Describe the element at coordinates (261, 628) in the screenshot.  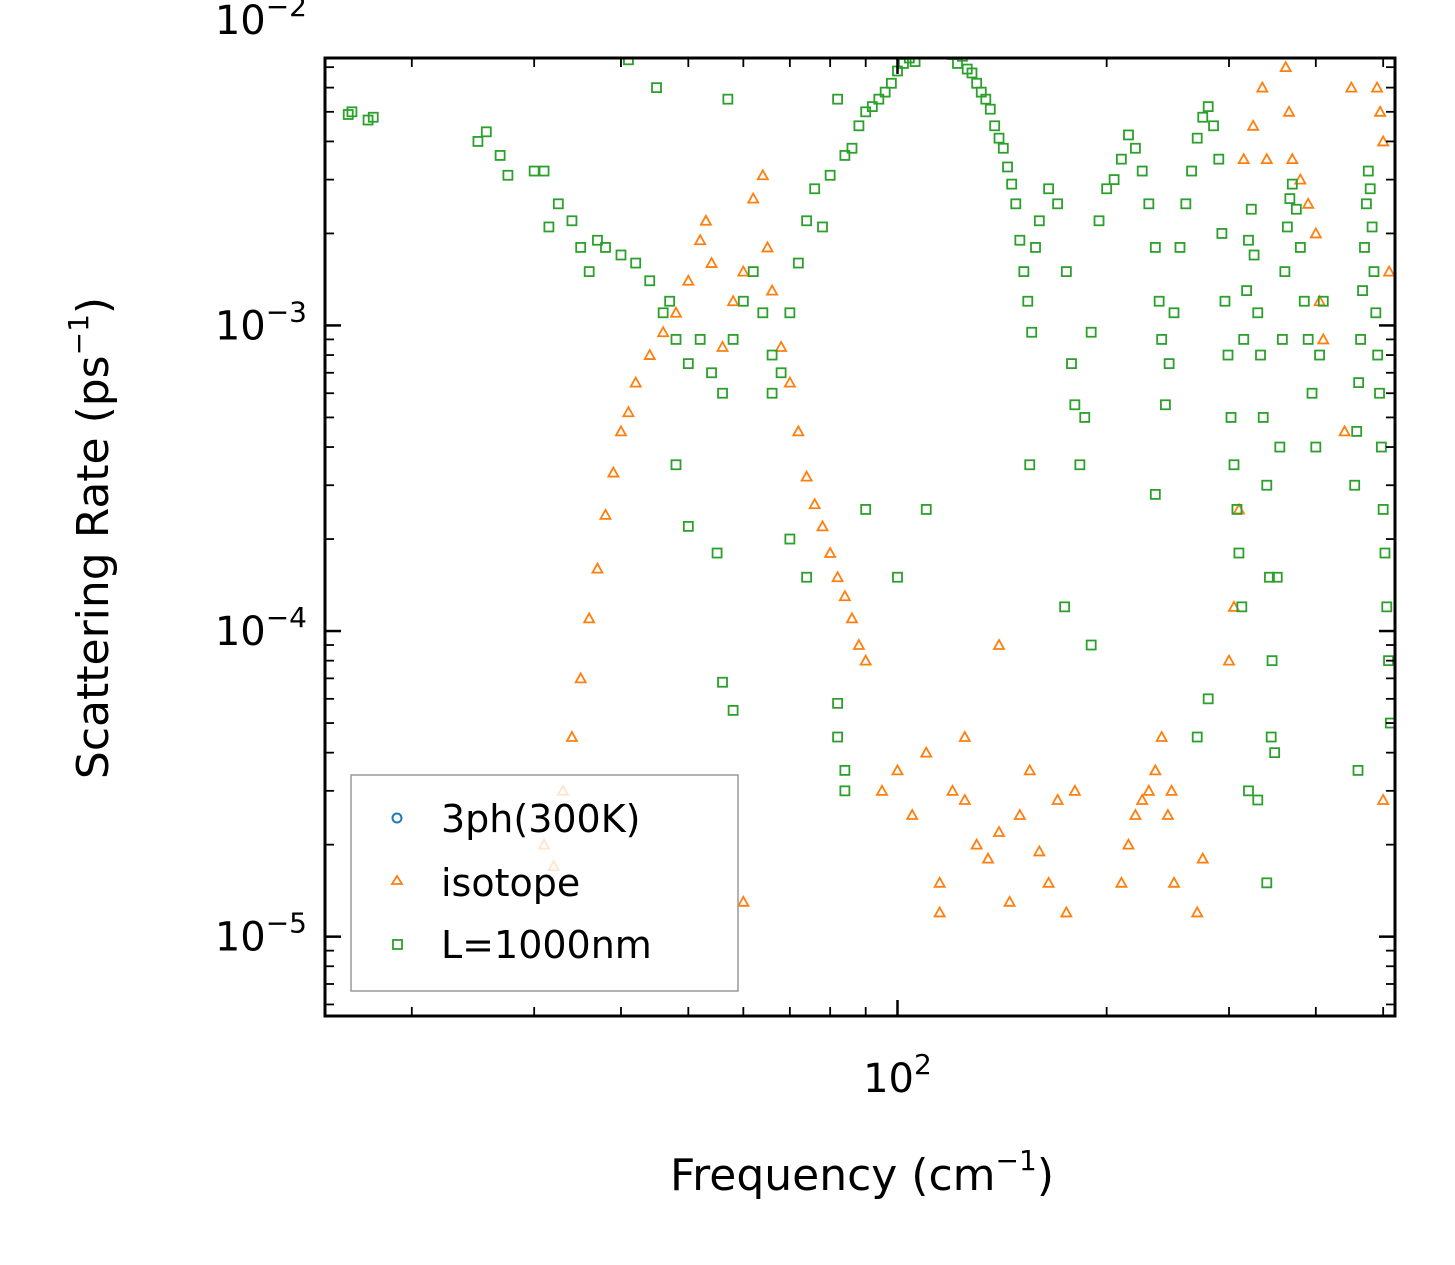
I see `y-tick-label: 10−4` at that location.